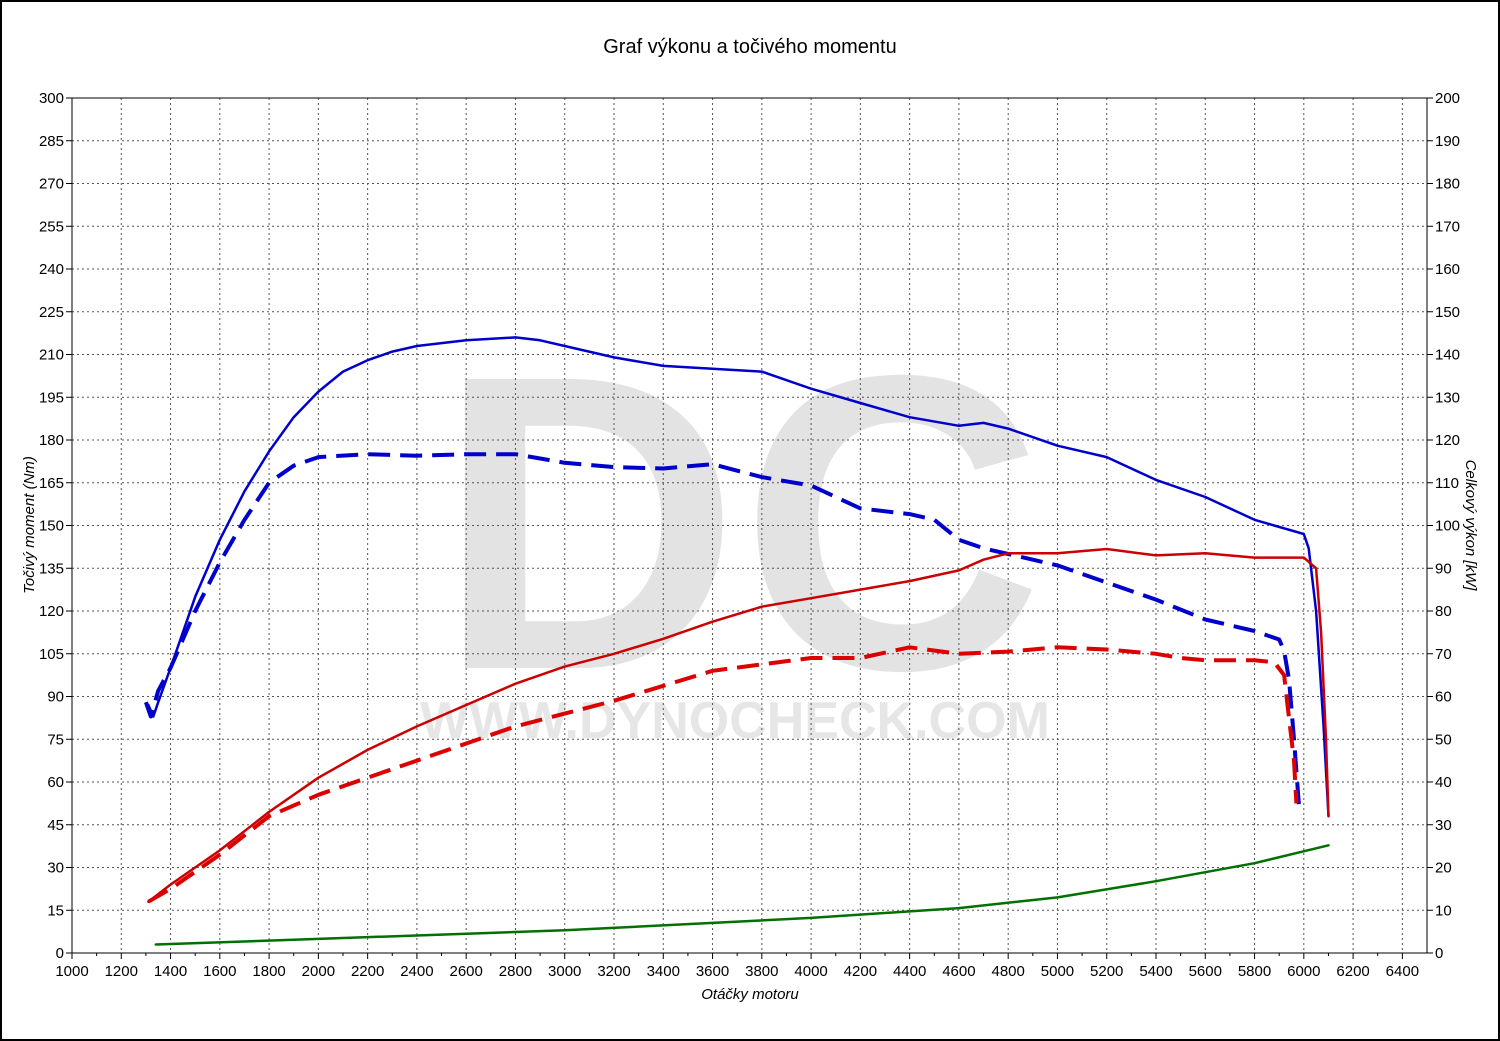  I want to click on y-left-tick-label: 195, so click(51, 397).